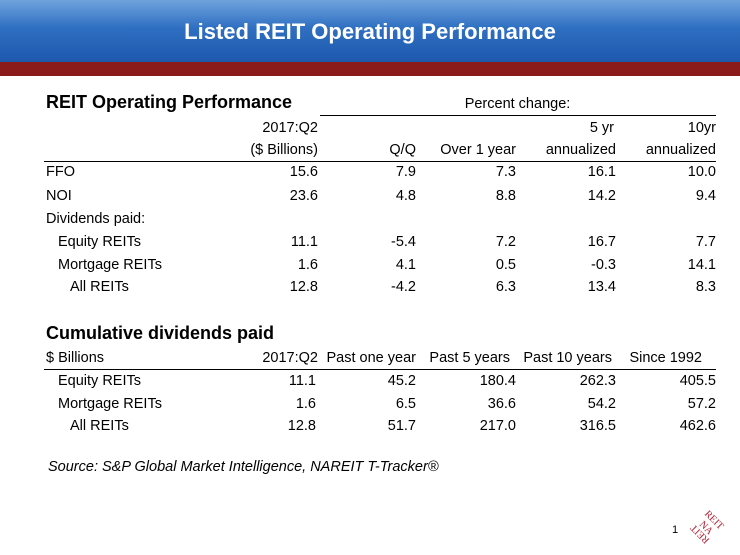  What do you see at coordinates (405, 265) in the screenshot?
I see `row-value: 4.1` at bounding box center [405, 265].